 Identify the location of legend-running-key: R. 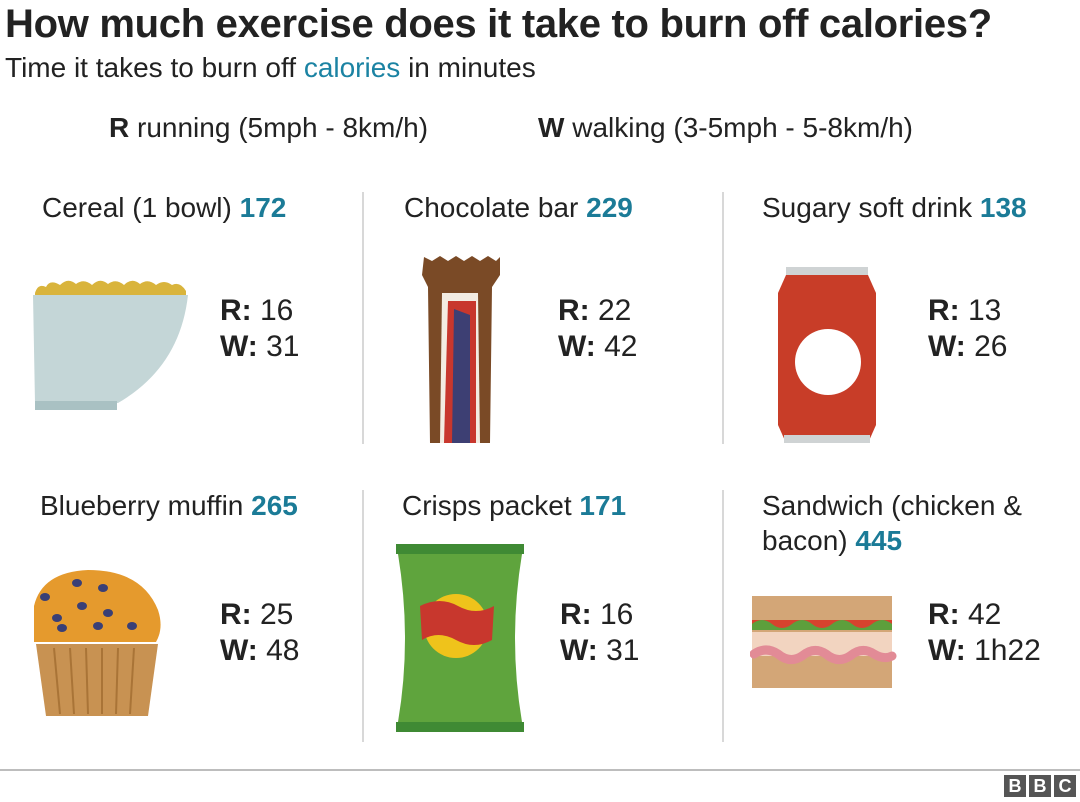
(119, 127).